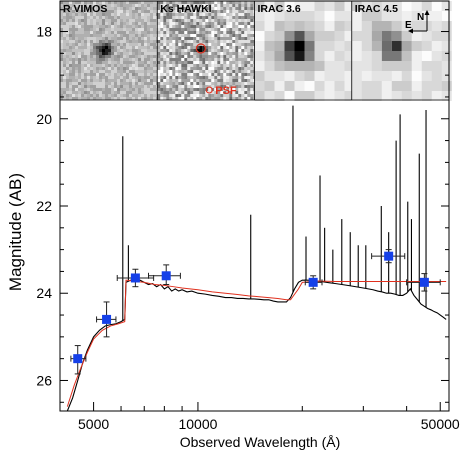 The image size is (463, 457). Describe the element at coordinates (197, 424) in the screenshot. I see `x-tick-label: 10000` at that location.